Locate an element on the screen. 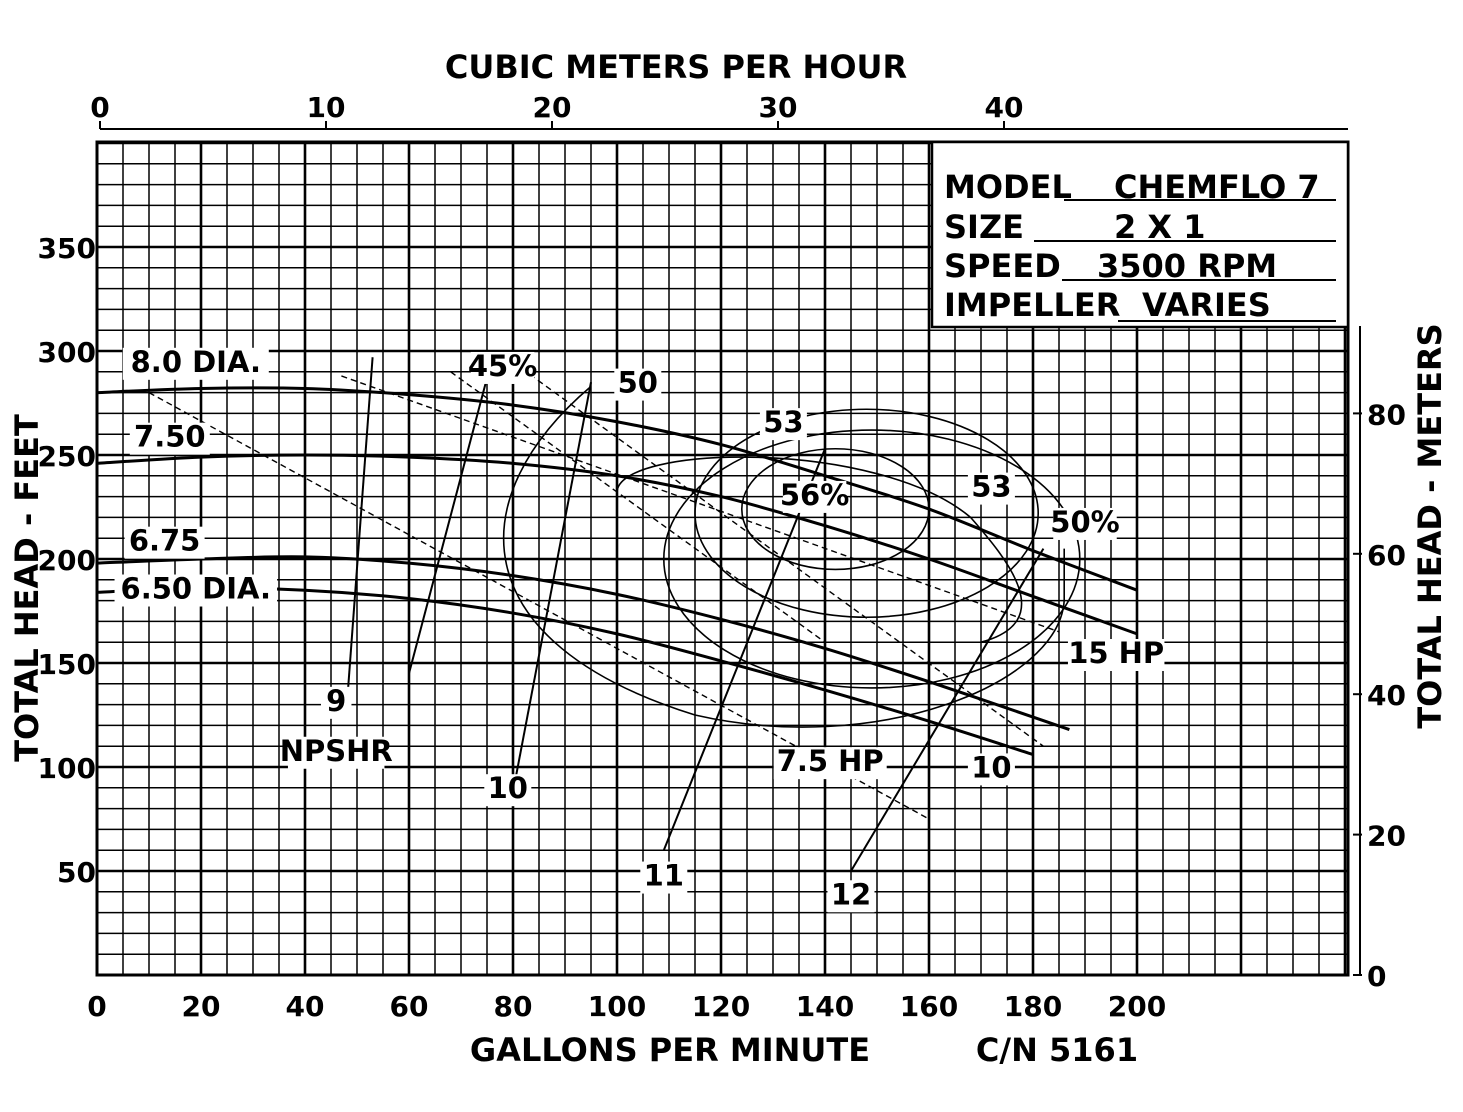 This screenshot has width=1463, height=1112. power-label-10-bg is located at coordinates (991, 769).